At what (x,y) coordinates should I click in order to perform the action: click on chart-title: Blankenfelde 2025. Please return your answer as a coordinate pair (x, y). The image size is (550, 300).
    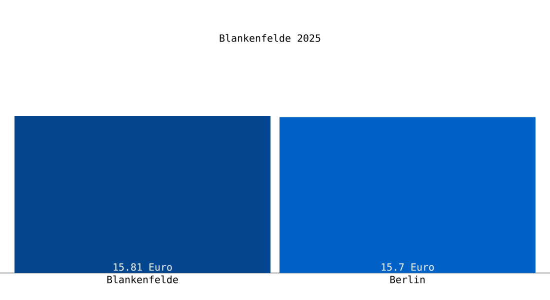
    Looking at the image, I should click on (270, 38).